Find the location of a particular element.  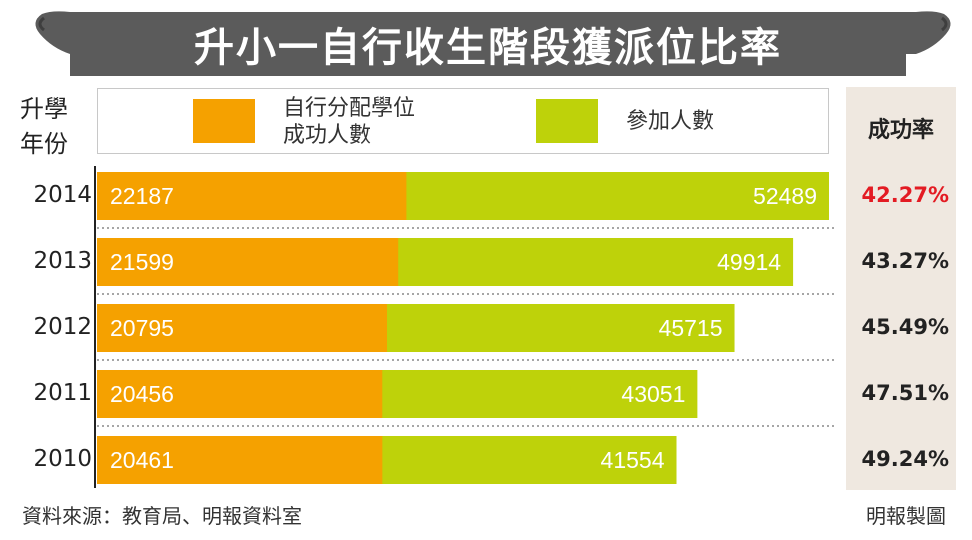

success-rate-2010: 49.24% is located at coordinates (905, 459).